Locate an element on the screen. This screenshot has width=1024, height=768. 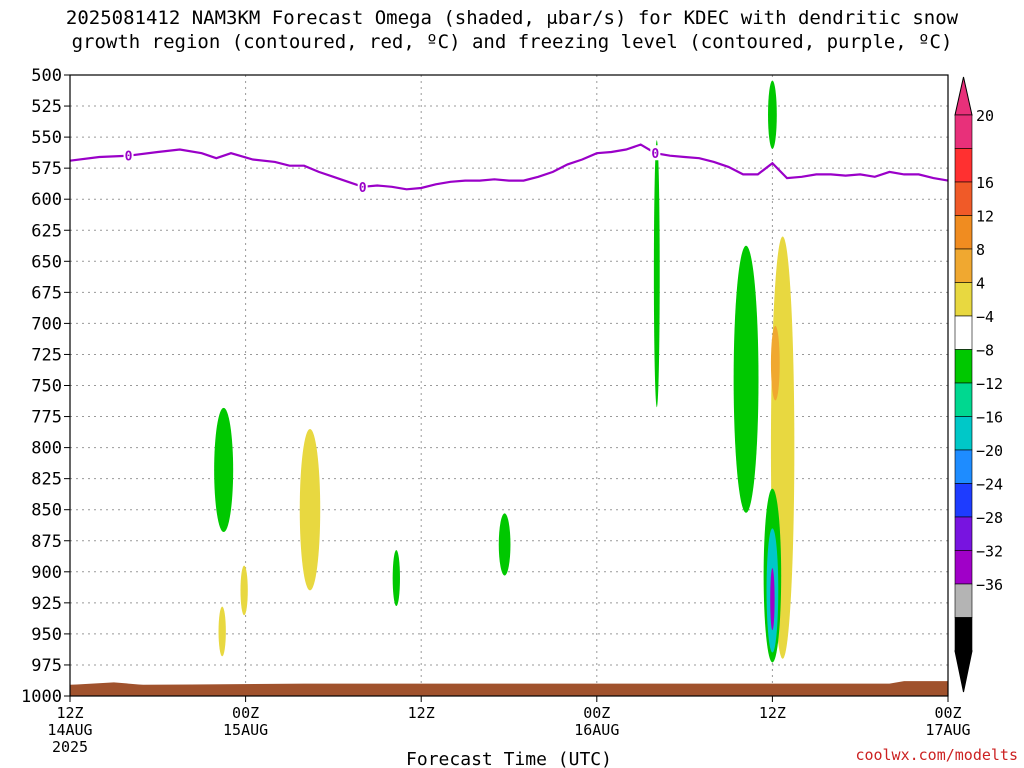
freezing-level-line is located at coordinates (509, 167).